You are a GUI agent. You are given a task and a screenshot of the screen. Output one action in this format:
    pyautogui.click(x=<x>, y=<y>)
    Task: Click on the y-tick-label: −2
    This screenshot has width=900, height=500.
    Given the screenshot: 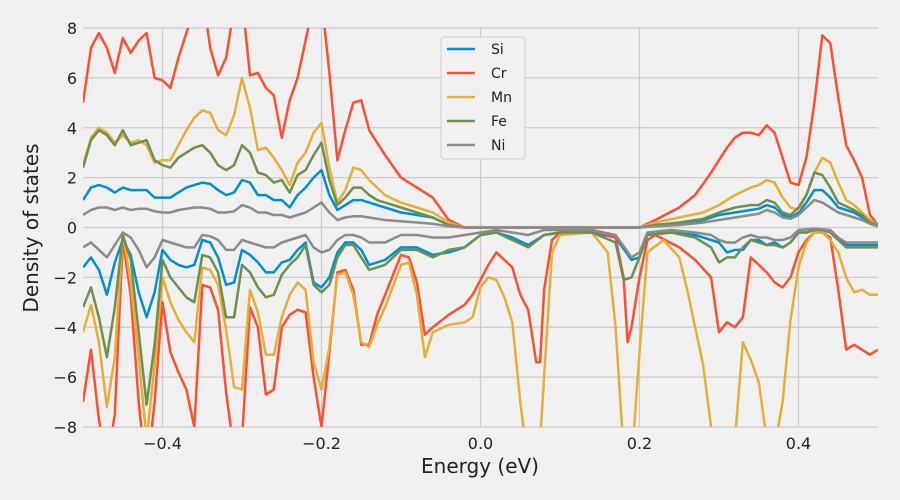 What is the action you would take?
    pyautogui.click(x=65, y=277)
    